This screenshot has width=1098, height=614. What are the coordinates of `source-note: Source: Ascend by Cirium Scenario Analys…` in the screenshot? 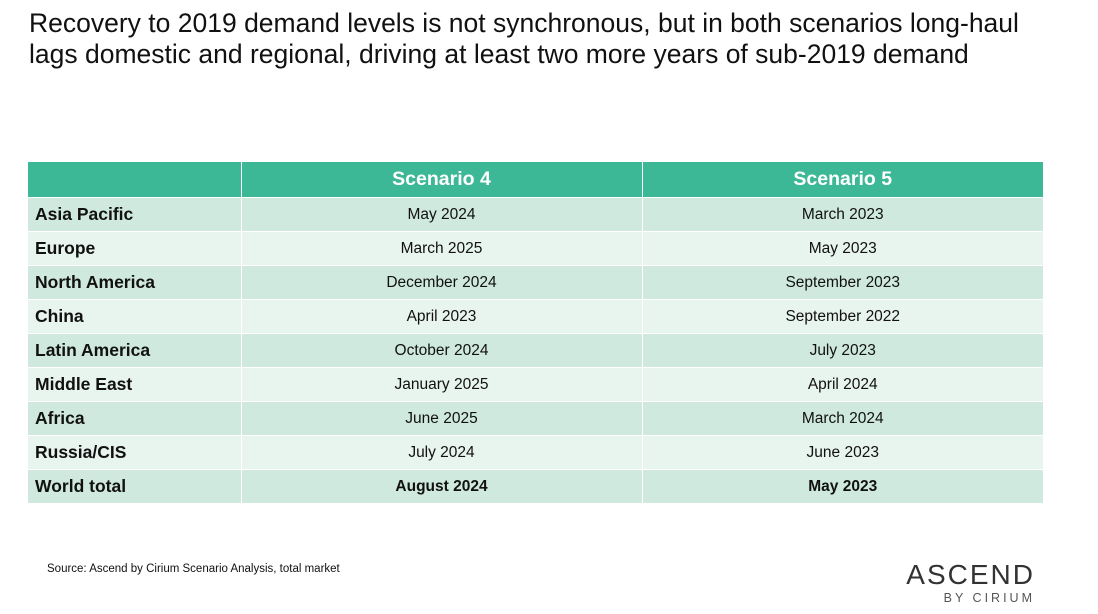 It's located at (193, 569).